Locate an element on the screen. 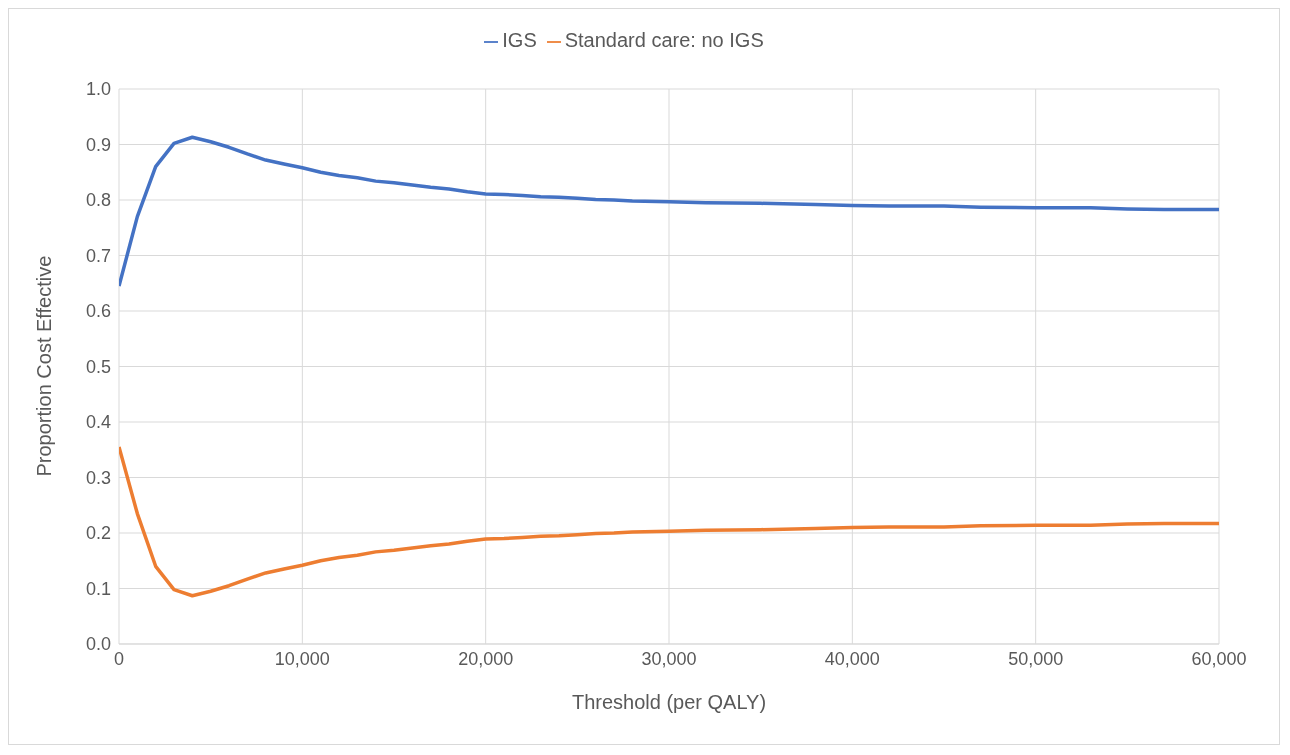  y-tick-label: 0.8 is located at coordinates (98, 200).